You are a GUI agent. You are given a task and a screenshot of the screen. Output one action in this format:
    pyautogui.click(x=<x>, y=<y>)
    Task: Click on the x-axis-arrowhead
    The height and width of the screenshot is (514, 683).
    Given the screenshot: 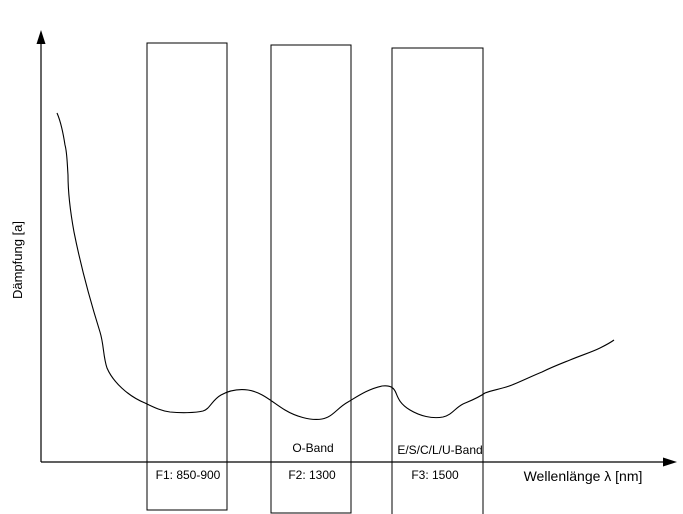 What is the action you would take?
    pyautogui.click(x=670, y=462)
    